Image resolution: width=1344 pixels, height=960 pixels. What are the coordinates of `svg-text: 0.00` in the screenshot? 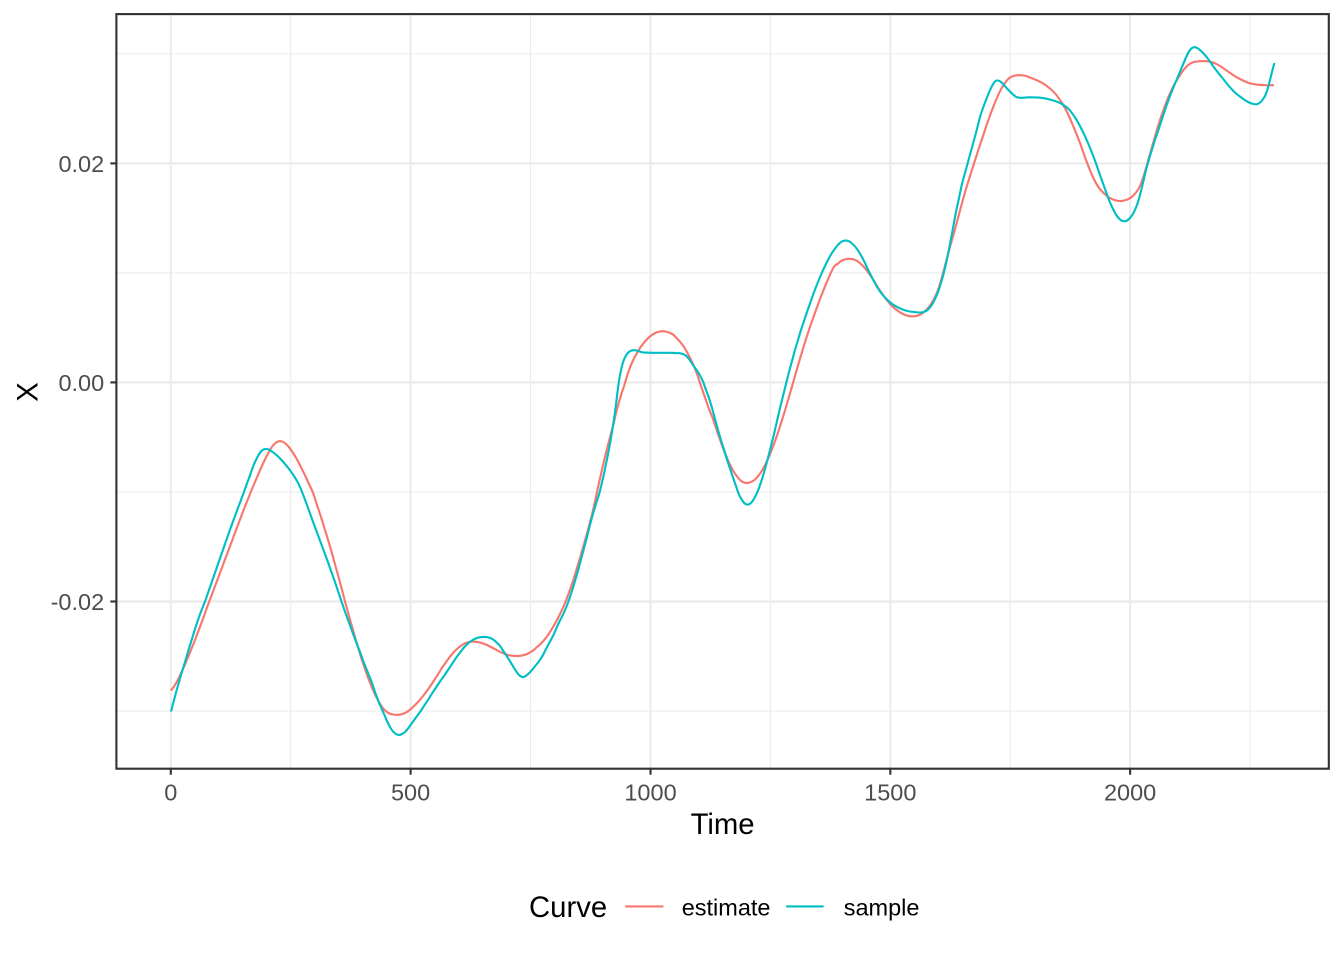 It's located at (81, 383).